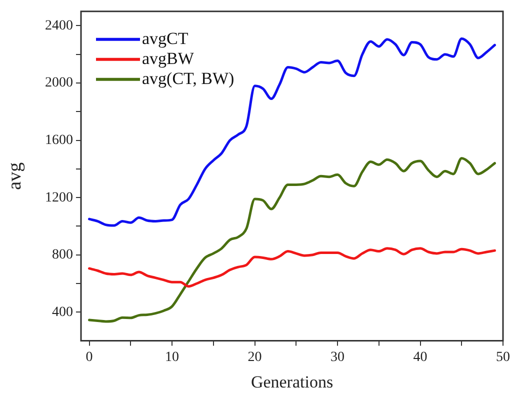 The width and height of the screenshot is (519, 401). I want to click on line-series, so click(292, 267).